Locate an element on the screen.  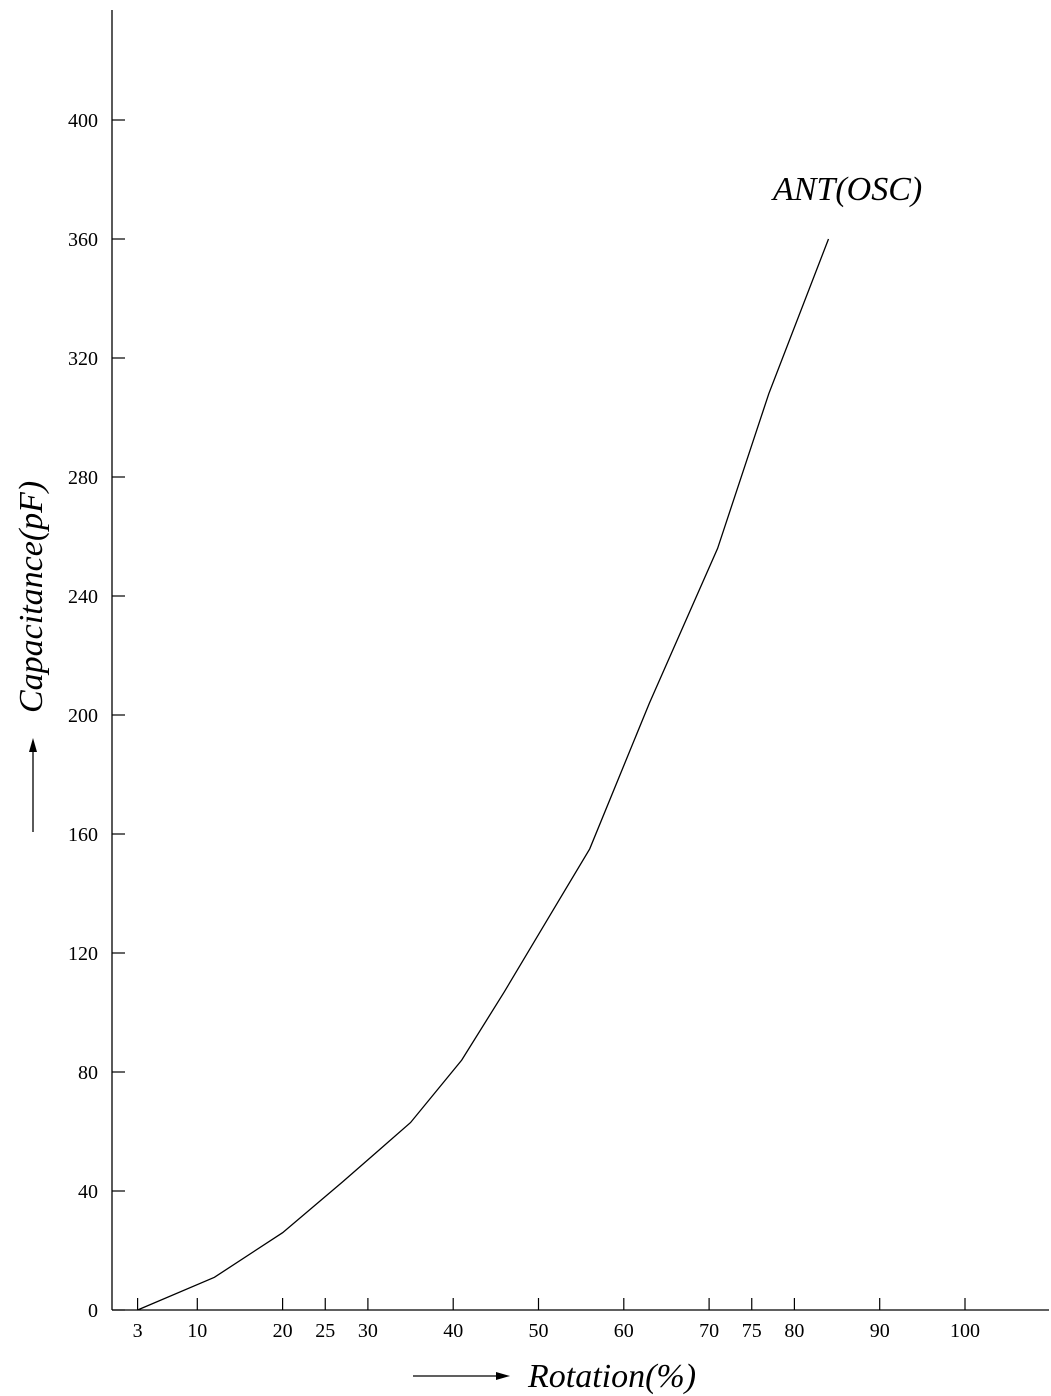
y-tick-label: 240 is located at coordinates (83, 597).